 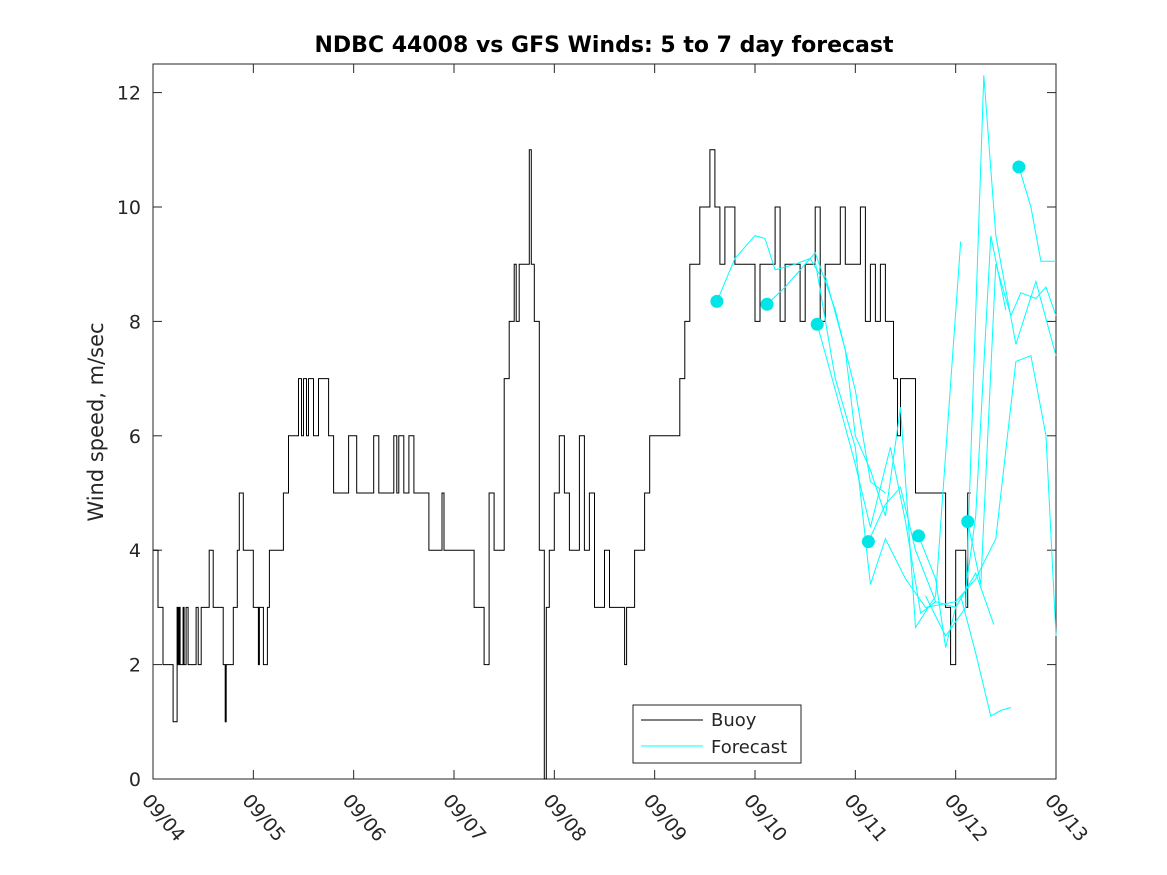 What do you see at coordinates (264, 818) in the screenshot?
I see `x-tick-label: 09/05` at bounding box center [264, 818].